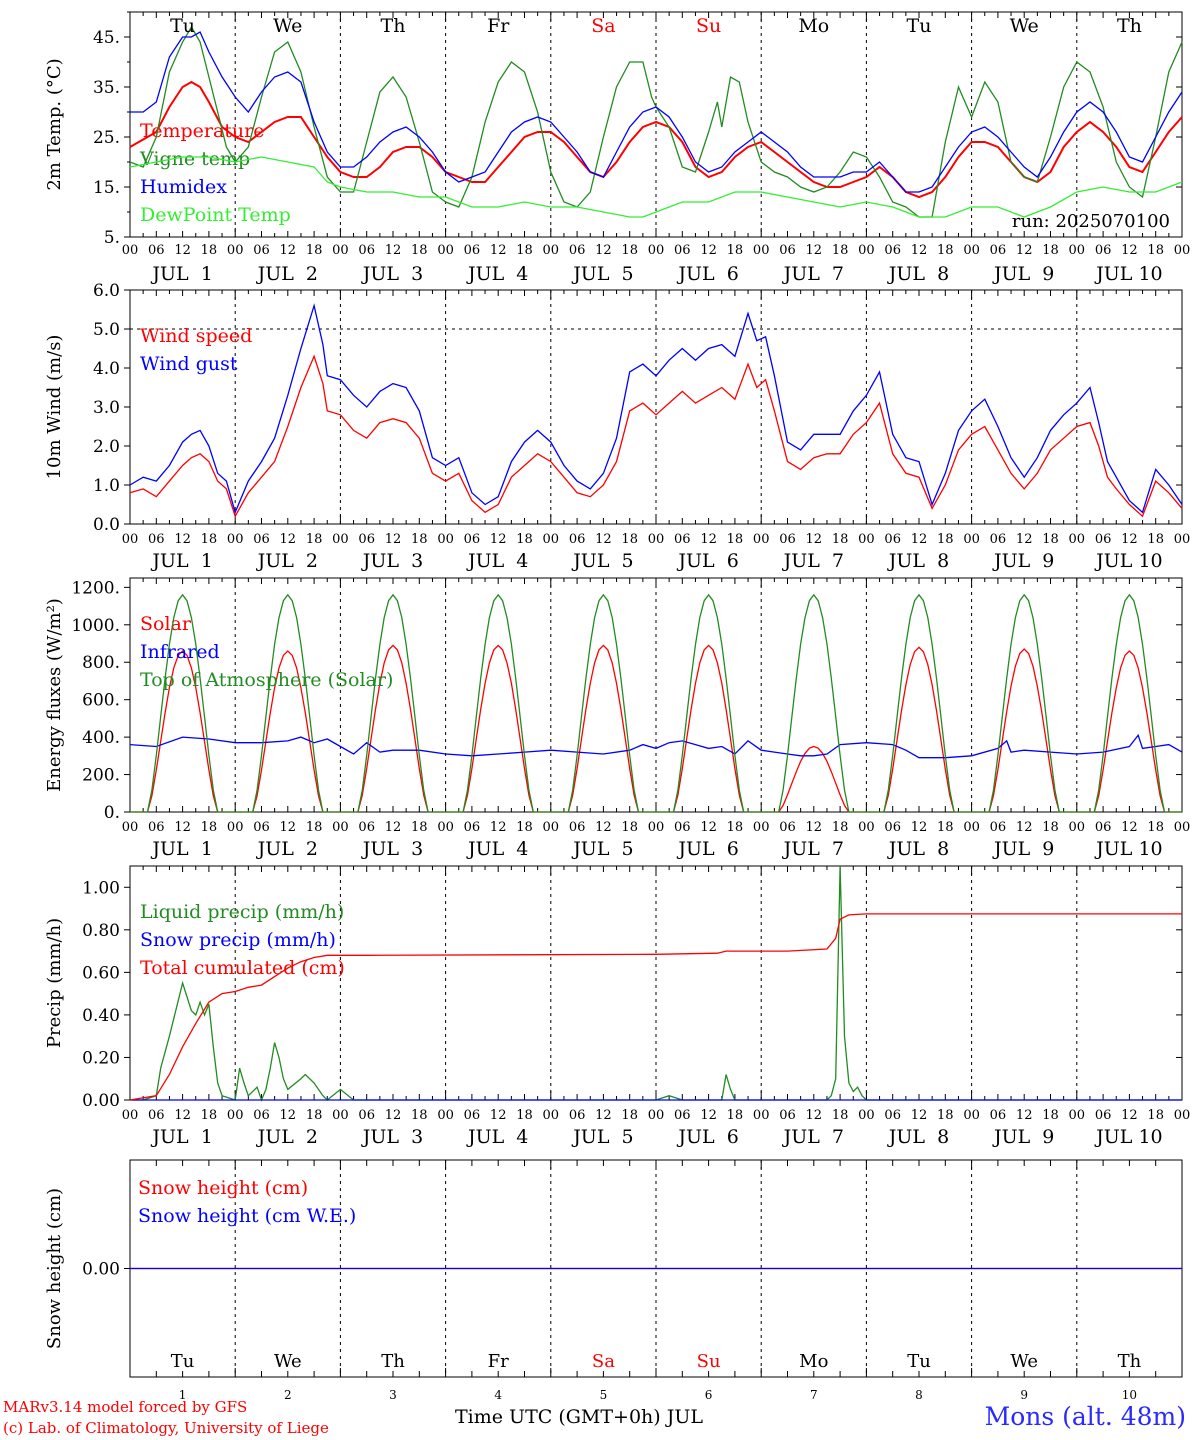 The height and width of the screenshot is (1440, 1194). I want to click on legend-entry: Humidex, so click(183, 187).